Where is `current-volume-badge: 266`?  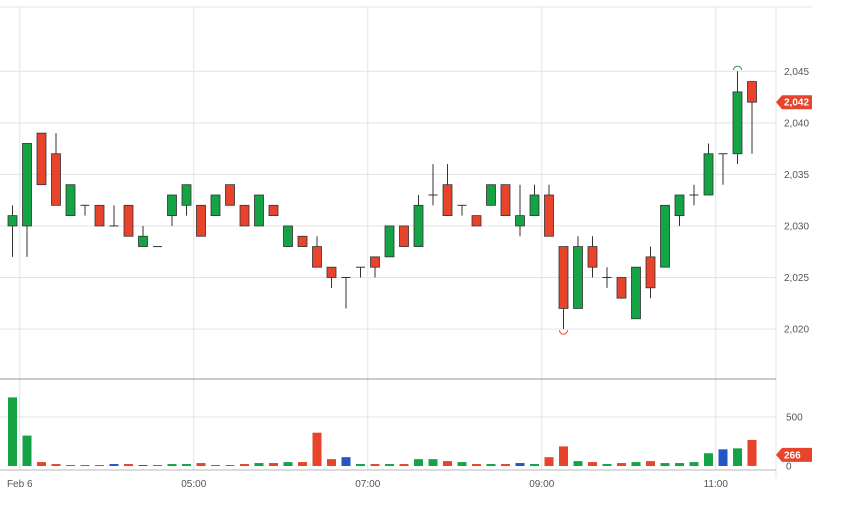 current-volume-badge: 266 is located at coordinates (794, 454).